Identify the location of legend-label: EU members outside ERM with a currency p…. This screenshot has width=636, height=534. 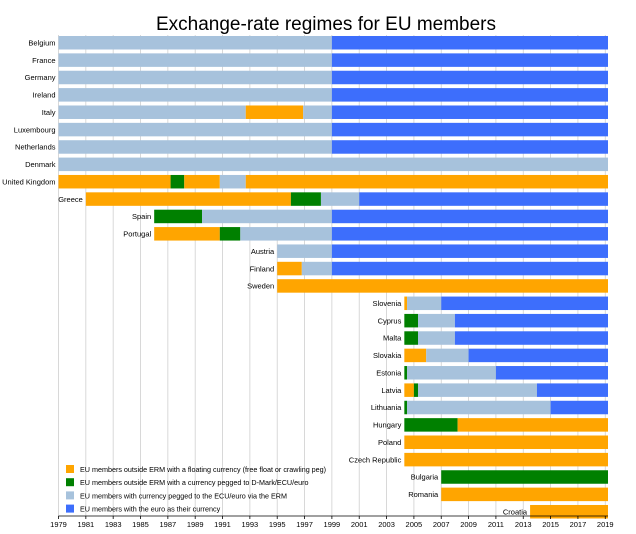
(194, 482).